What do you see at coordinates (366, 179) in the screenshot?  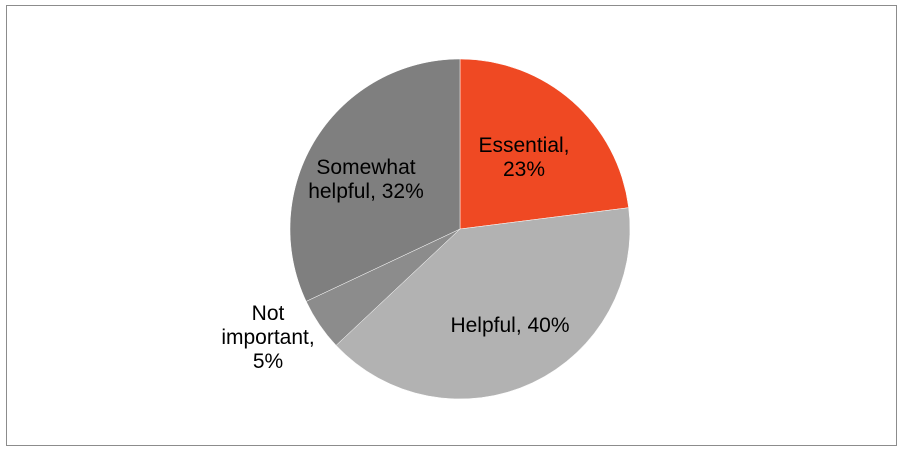 I see `data-label-somewhat-helpful: Somewhat helpful, 32%` at bounding box center [366, 179].